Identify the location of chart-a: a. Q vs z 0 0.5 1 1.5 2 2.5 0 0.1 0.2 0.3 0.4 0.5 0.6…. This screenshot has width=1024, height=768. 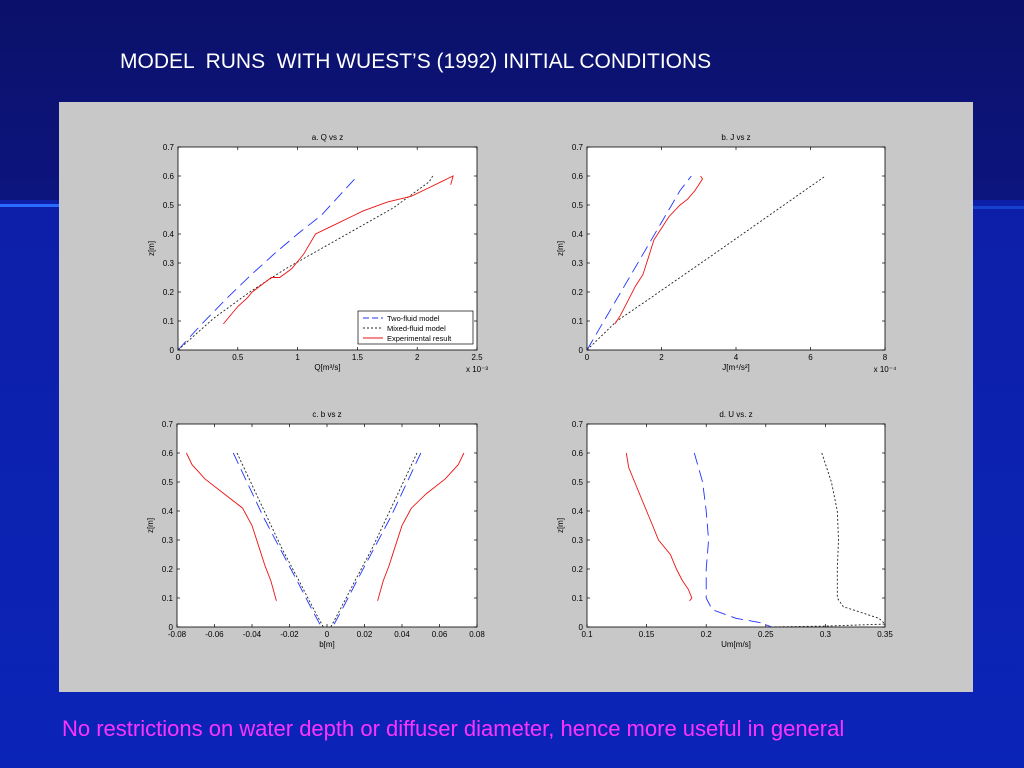
(317, 253).